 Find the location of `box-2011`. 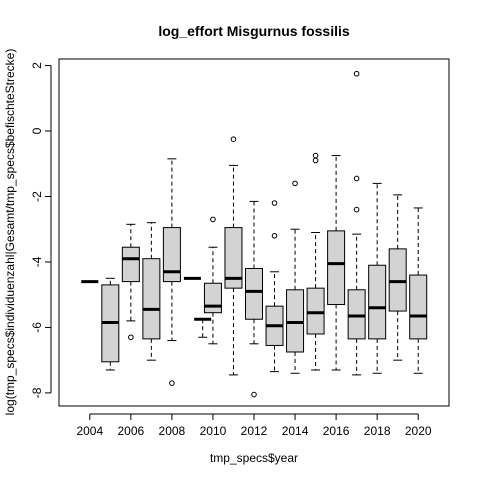

box-2011 is located at coordinates (233, 256).